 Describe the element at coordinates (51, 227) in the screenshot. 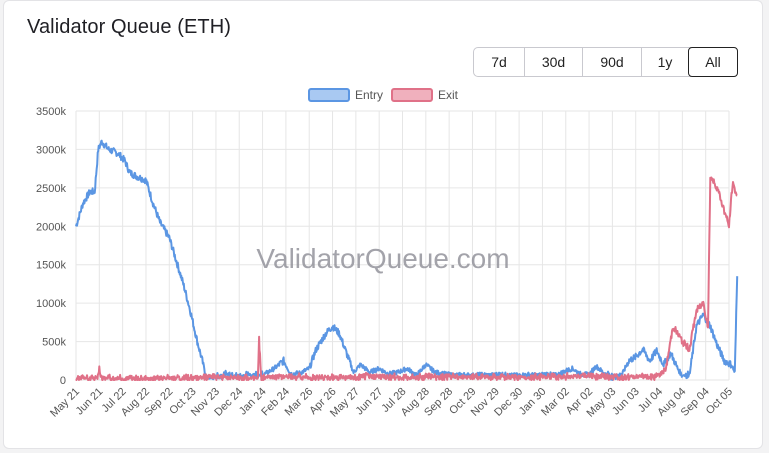

I see `y-tick-label: 2000k` at that location.